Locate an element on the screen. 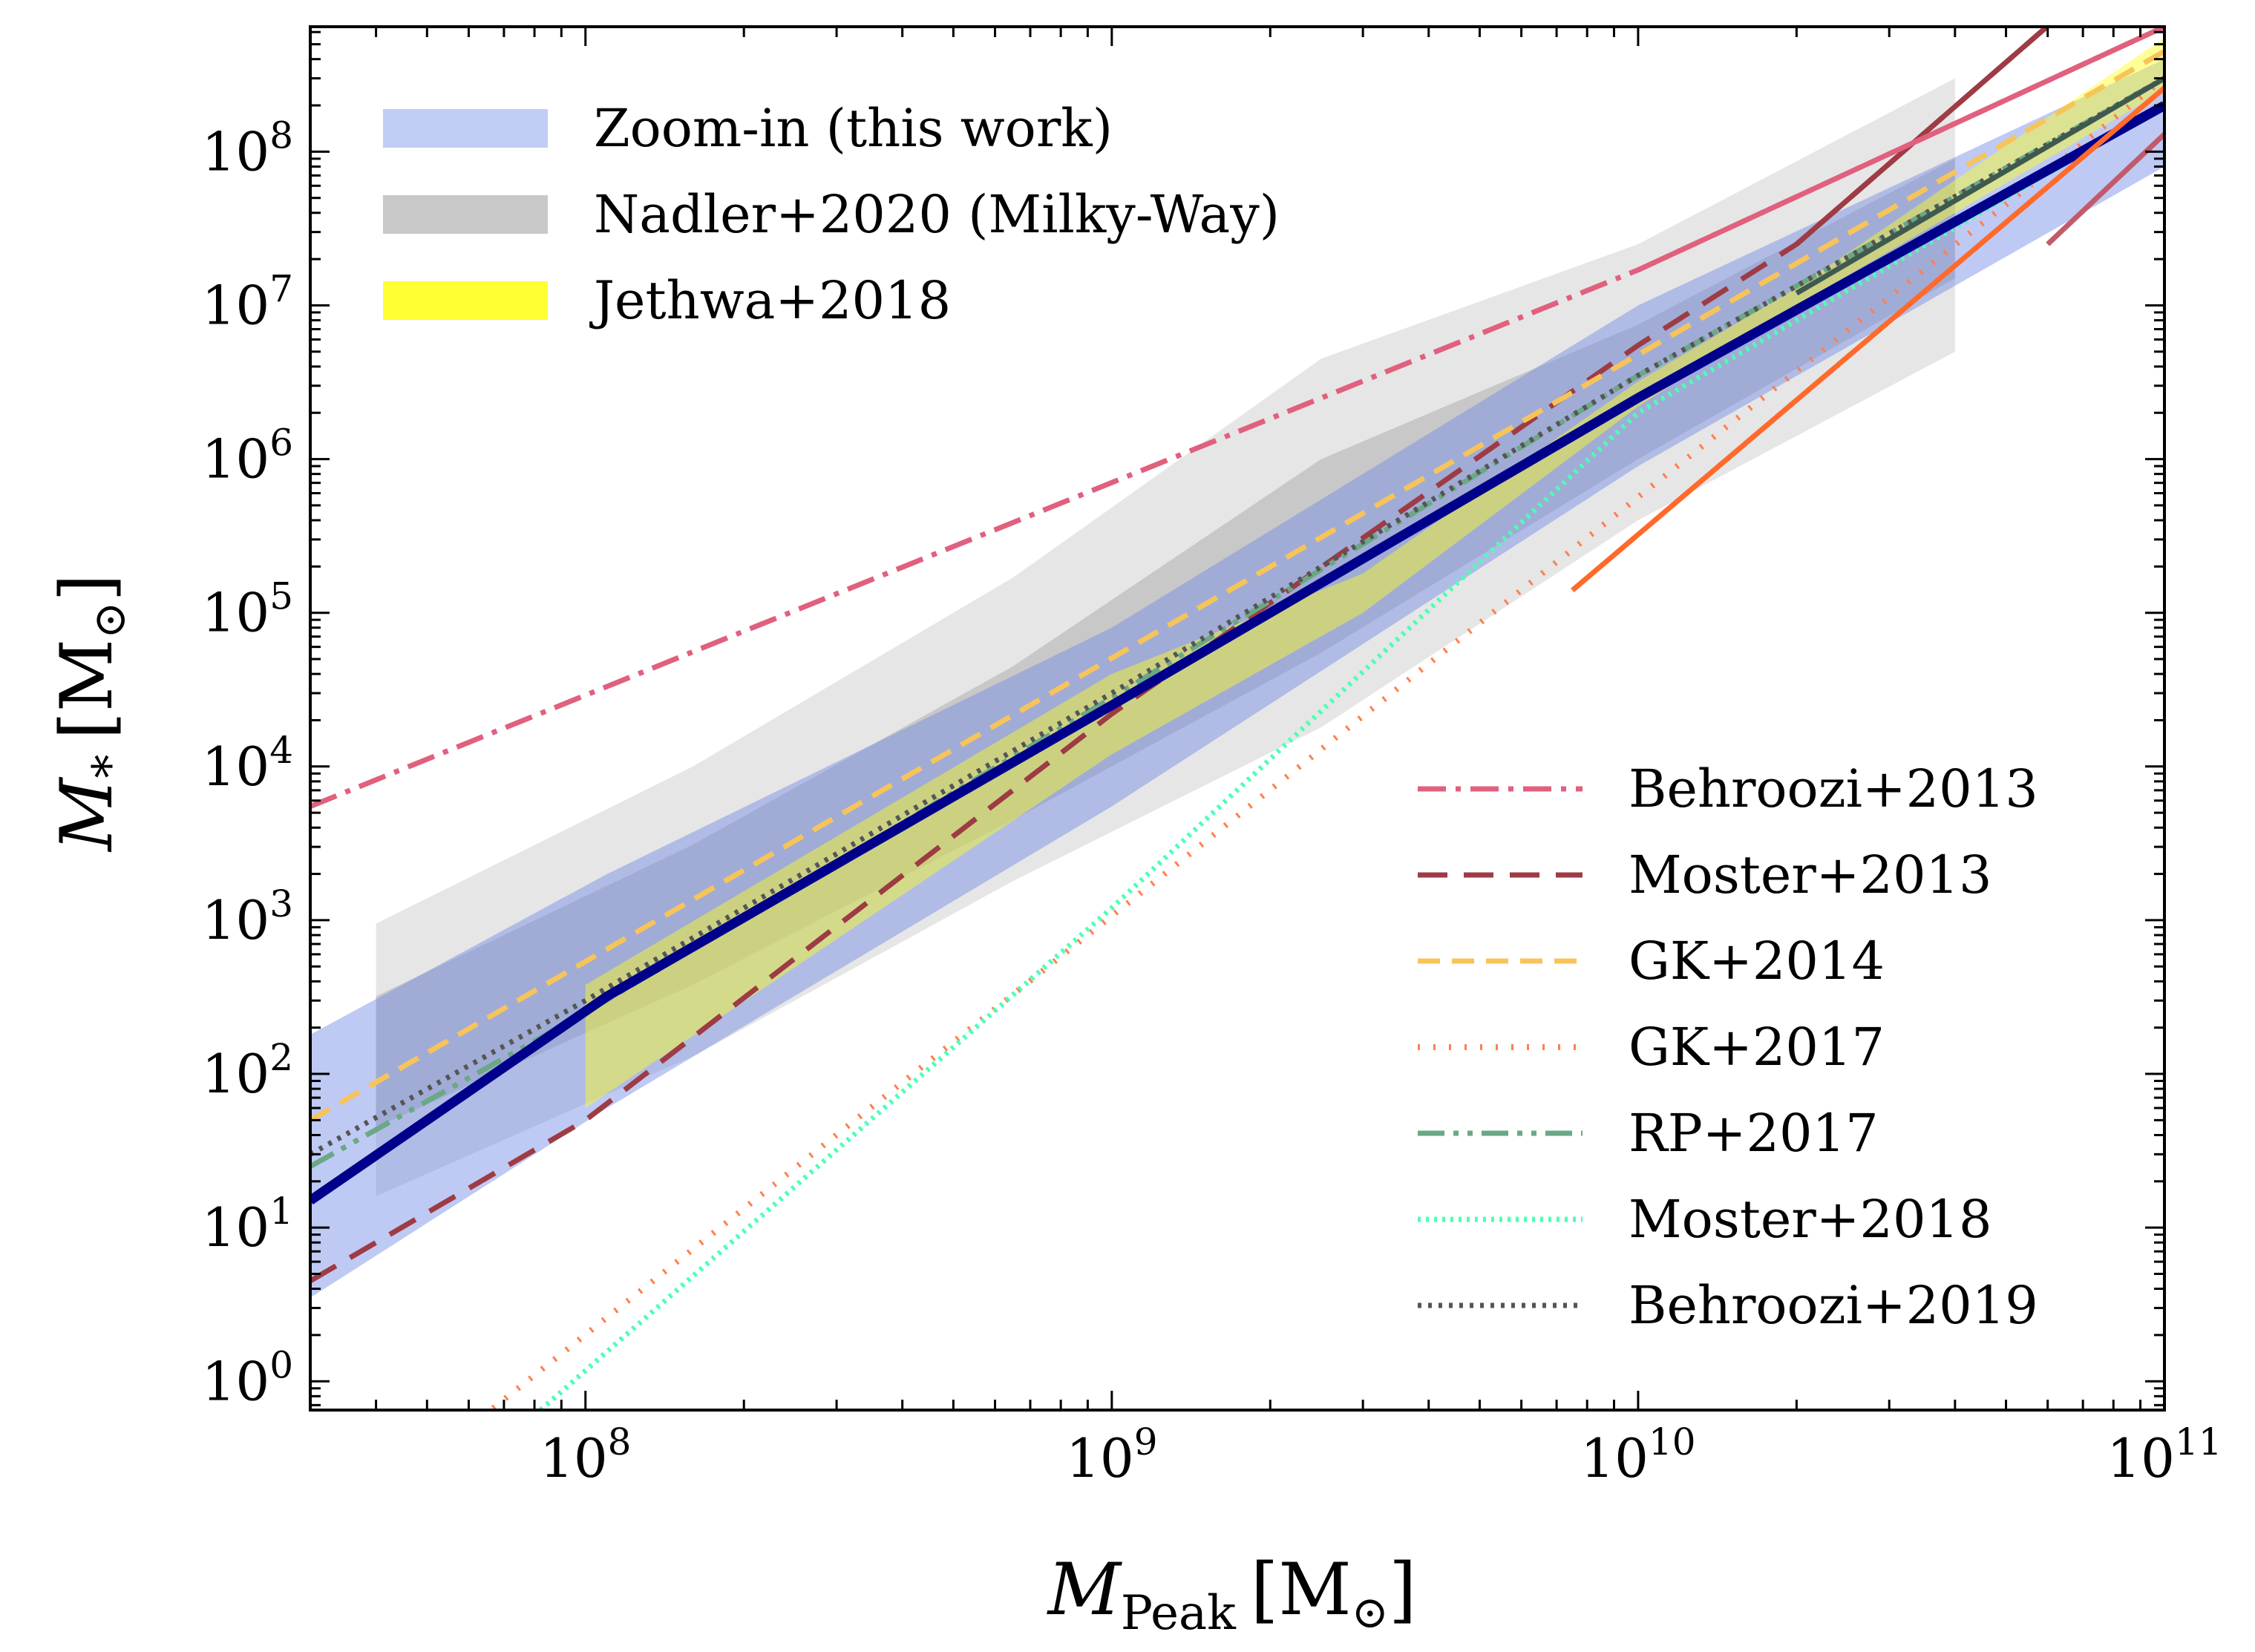 The height and width of the screenshot is (1652, 2255). legend-label: GK+2017 is located at coordinates (1757, 1047).